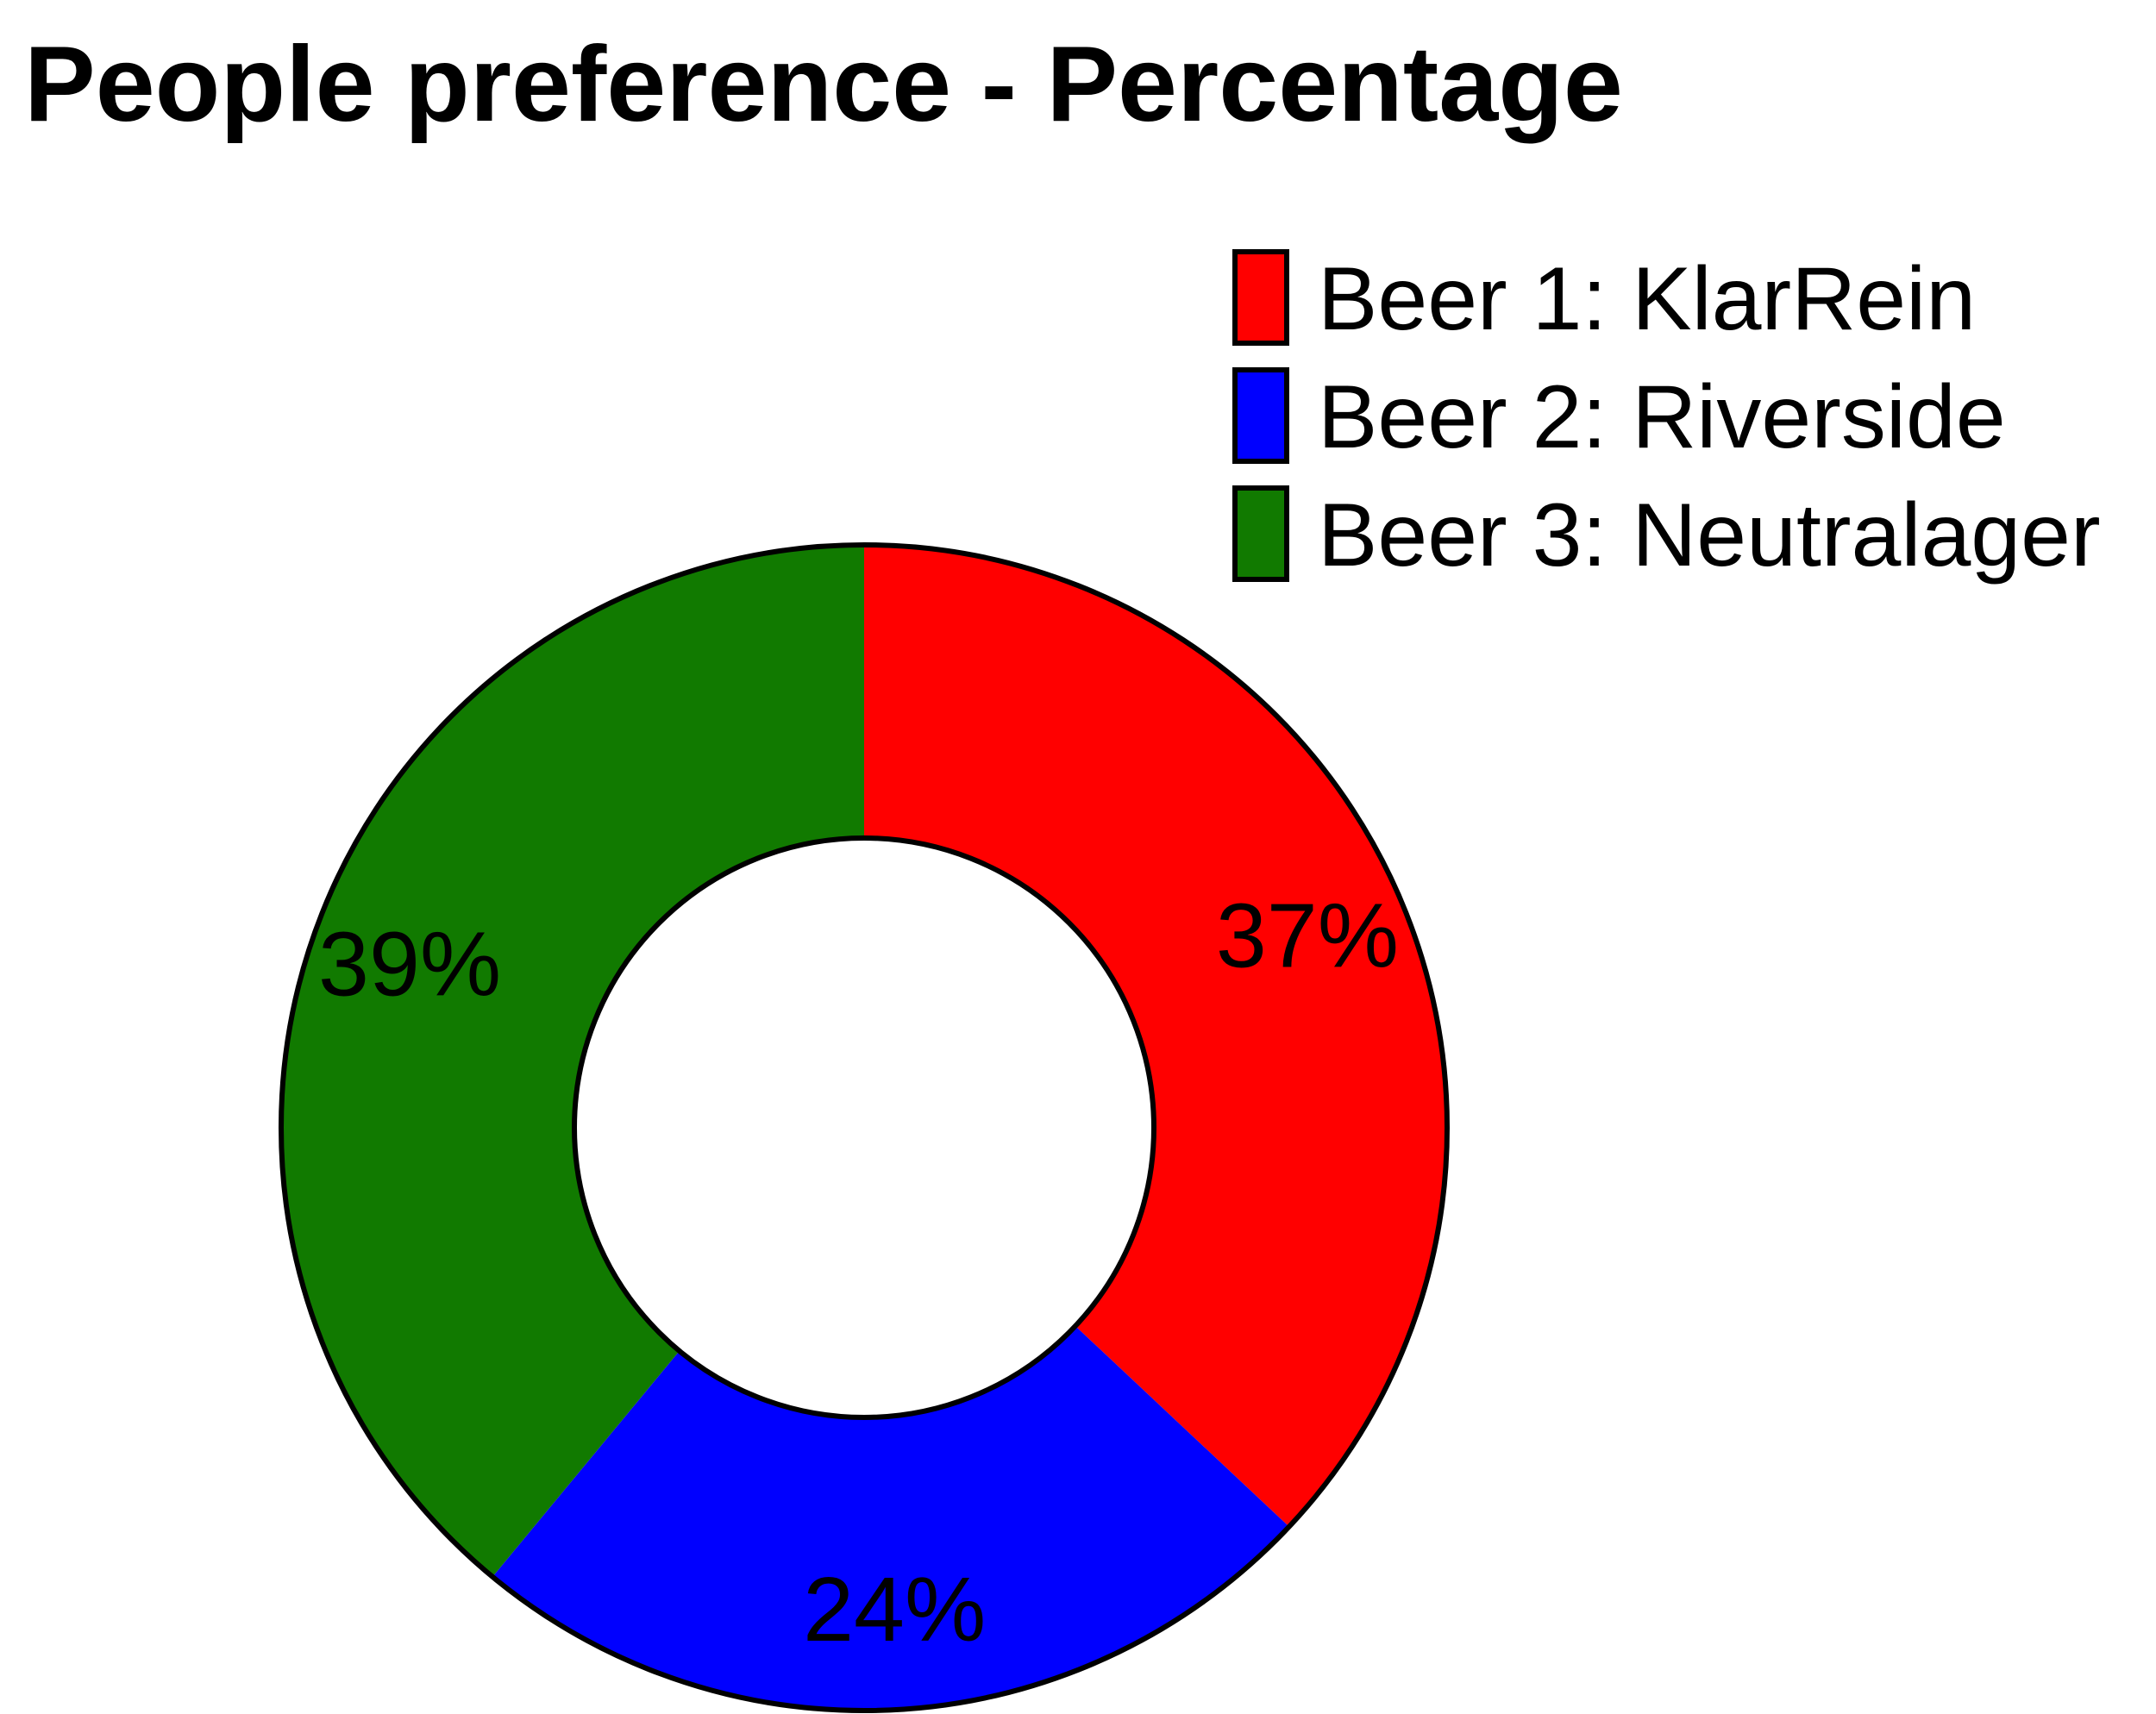  I want to click on slice-value-label: 39%, so click(409, 964).